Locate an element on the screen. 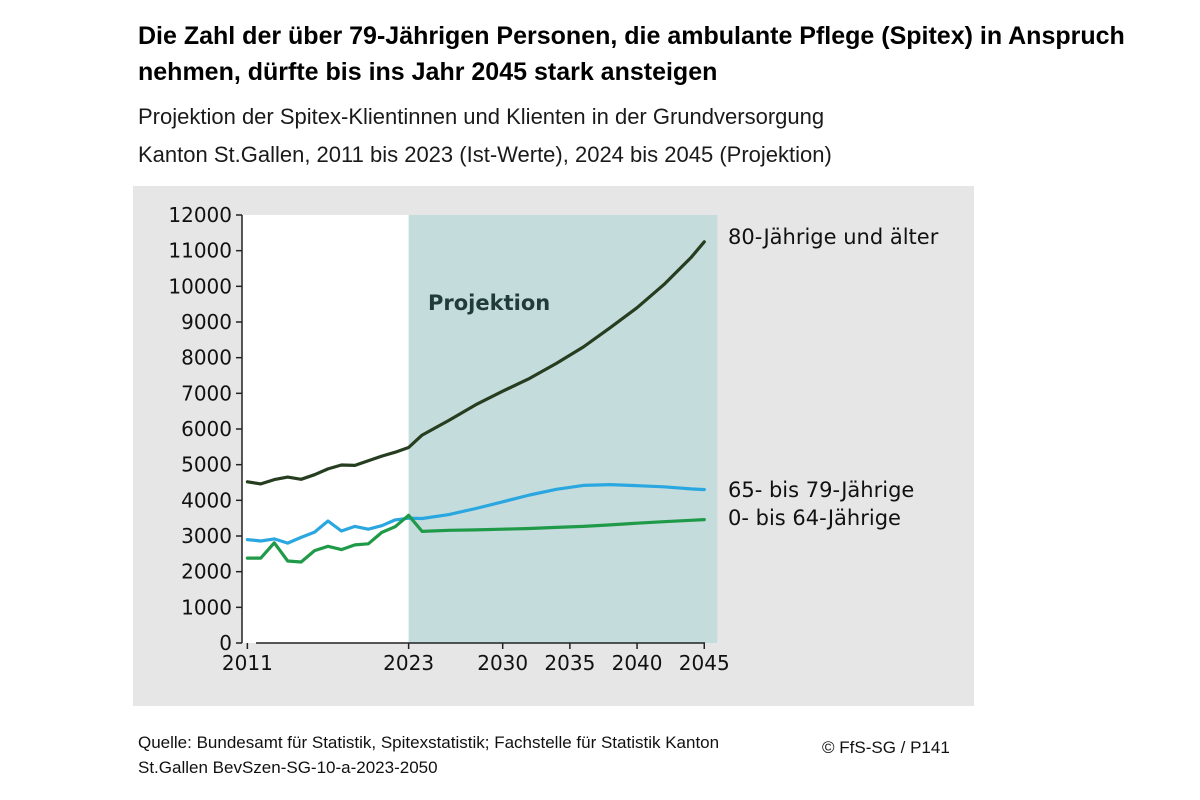  x-tick-label: 2030 is located at coordinates (502, 663).